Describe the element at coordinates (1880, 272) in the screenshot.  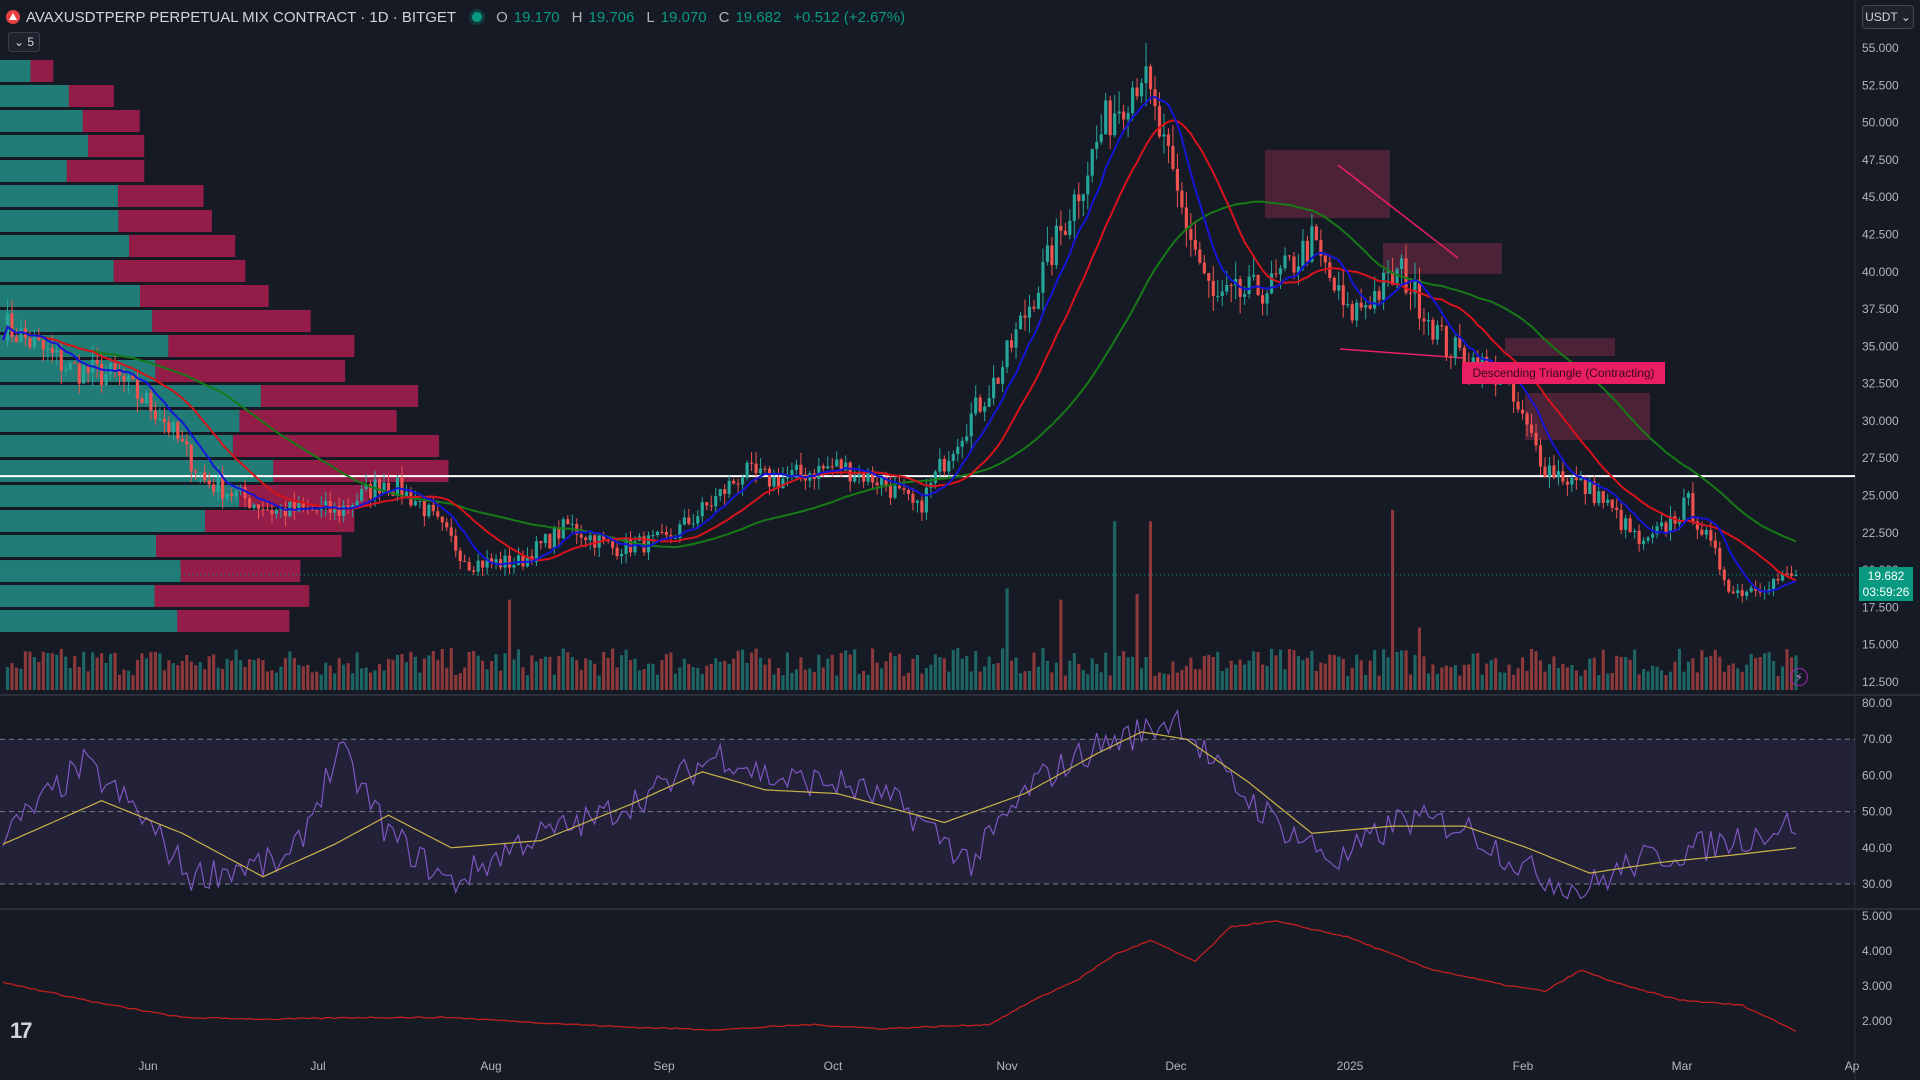
I see `price-tick-label: 40.000` at that location.